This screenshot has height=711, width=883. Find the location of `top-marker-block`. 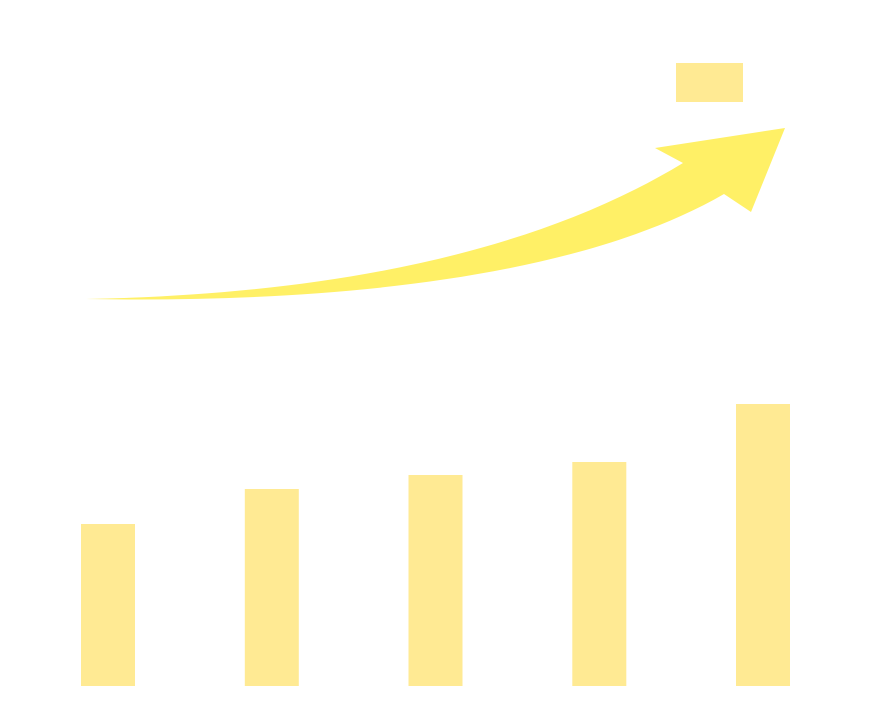

top-marker-block is located at coordinates (709, 82).